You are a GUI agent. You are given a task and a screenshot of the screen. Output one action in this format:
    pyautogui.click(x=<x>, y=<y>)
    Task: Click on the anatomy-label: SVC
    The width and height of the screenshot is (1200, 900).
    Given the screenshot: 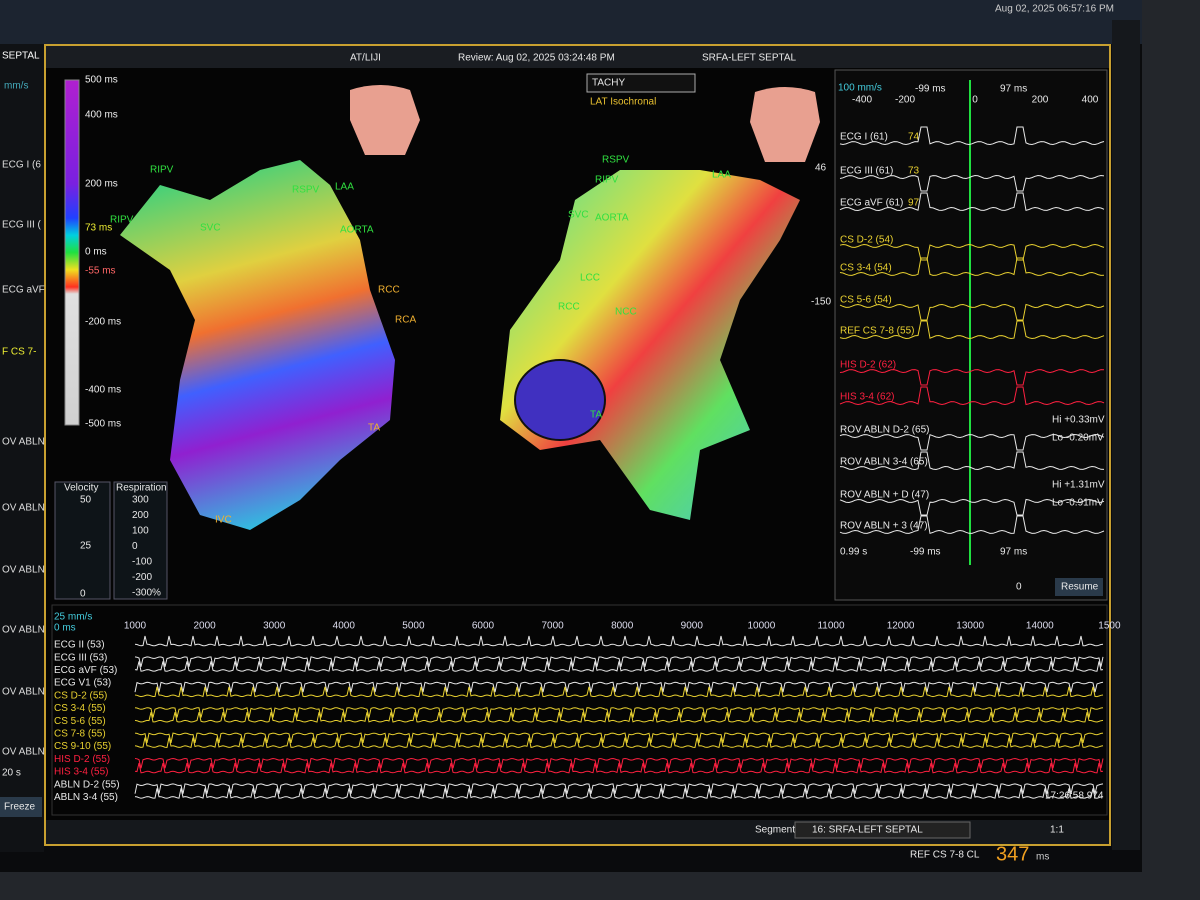 What is the action you would take?
    pyautogui.click(x=578, y=215)
    